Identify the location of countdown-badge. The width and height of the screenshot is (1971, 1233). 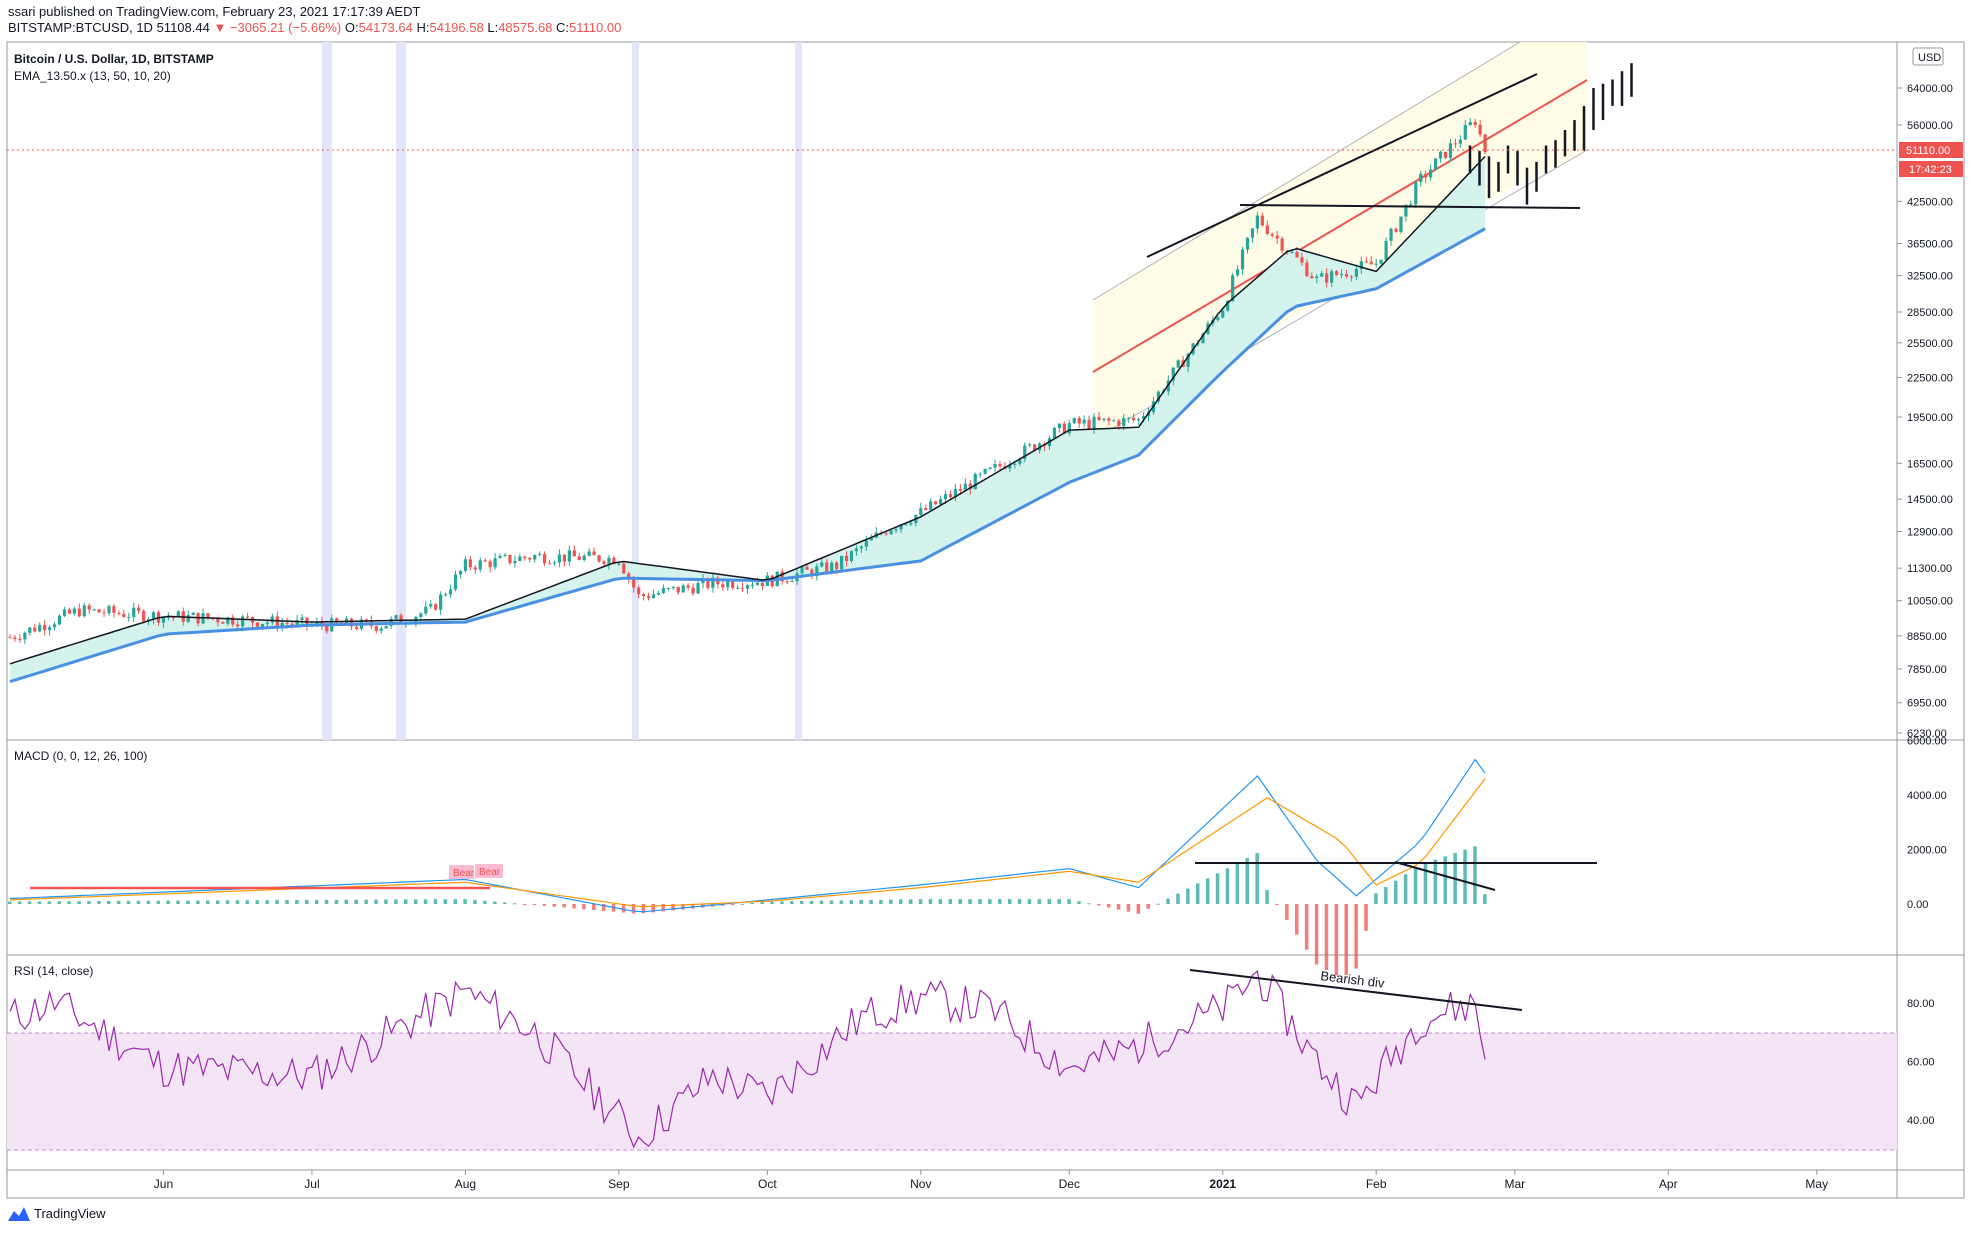
(1931, 169).